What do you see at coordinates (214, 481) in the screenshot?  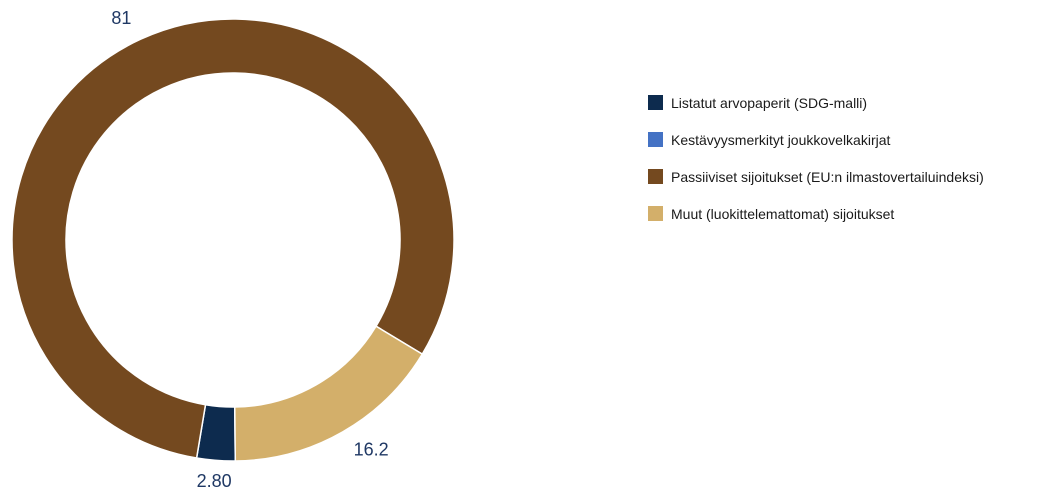 I see `data-label: 2.80` at bounding box center [214, 481].